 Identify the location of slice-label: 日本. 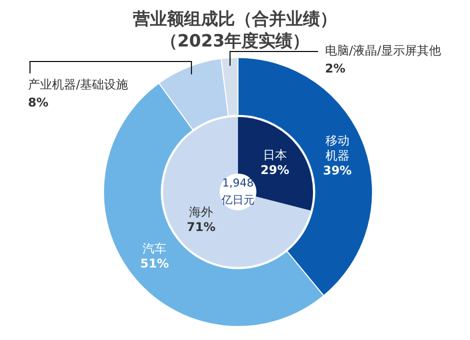
(274, 155).